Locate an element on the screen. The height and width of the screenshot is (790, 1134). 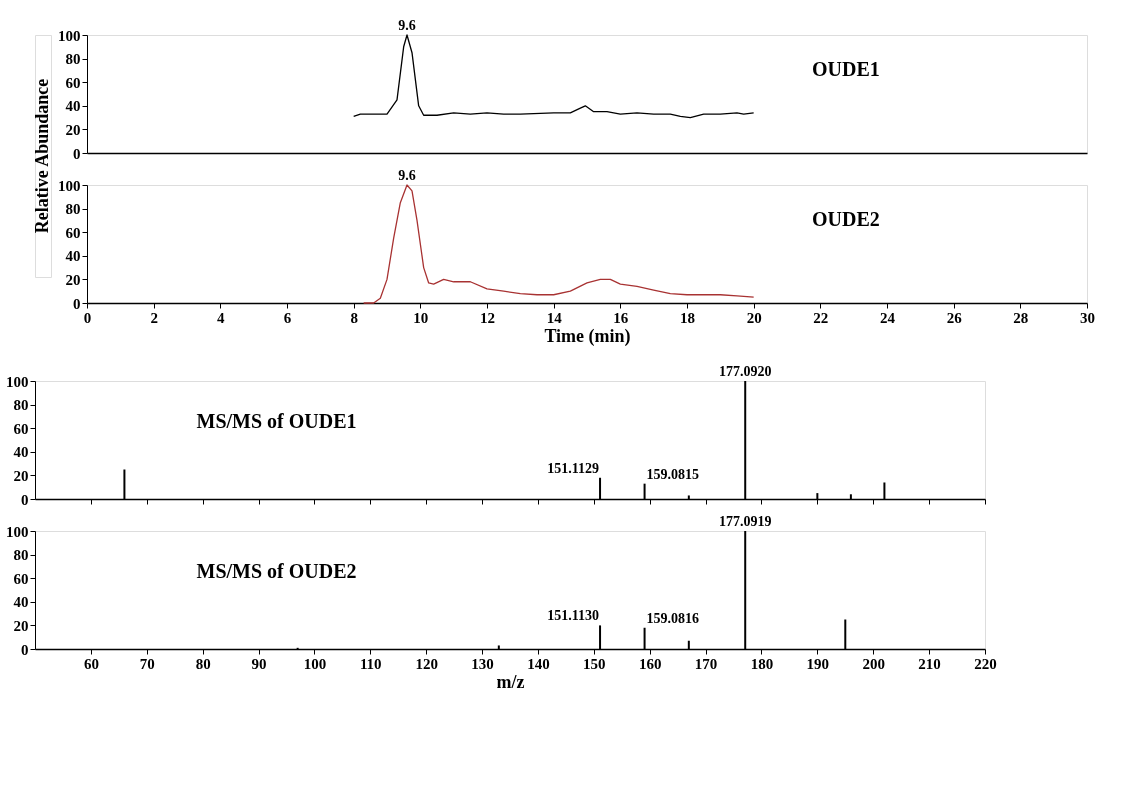
x-tick-label: 100 is located at coordinates (315, 663).